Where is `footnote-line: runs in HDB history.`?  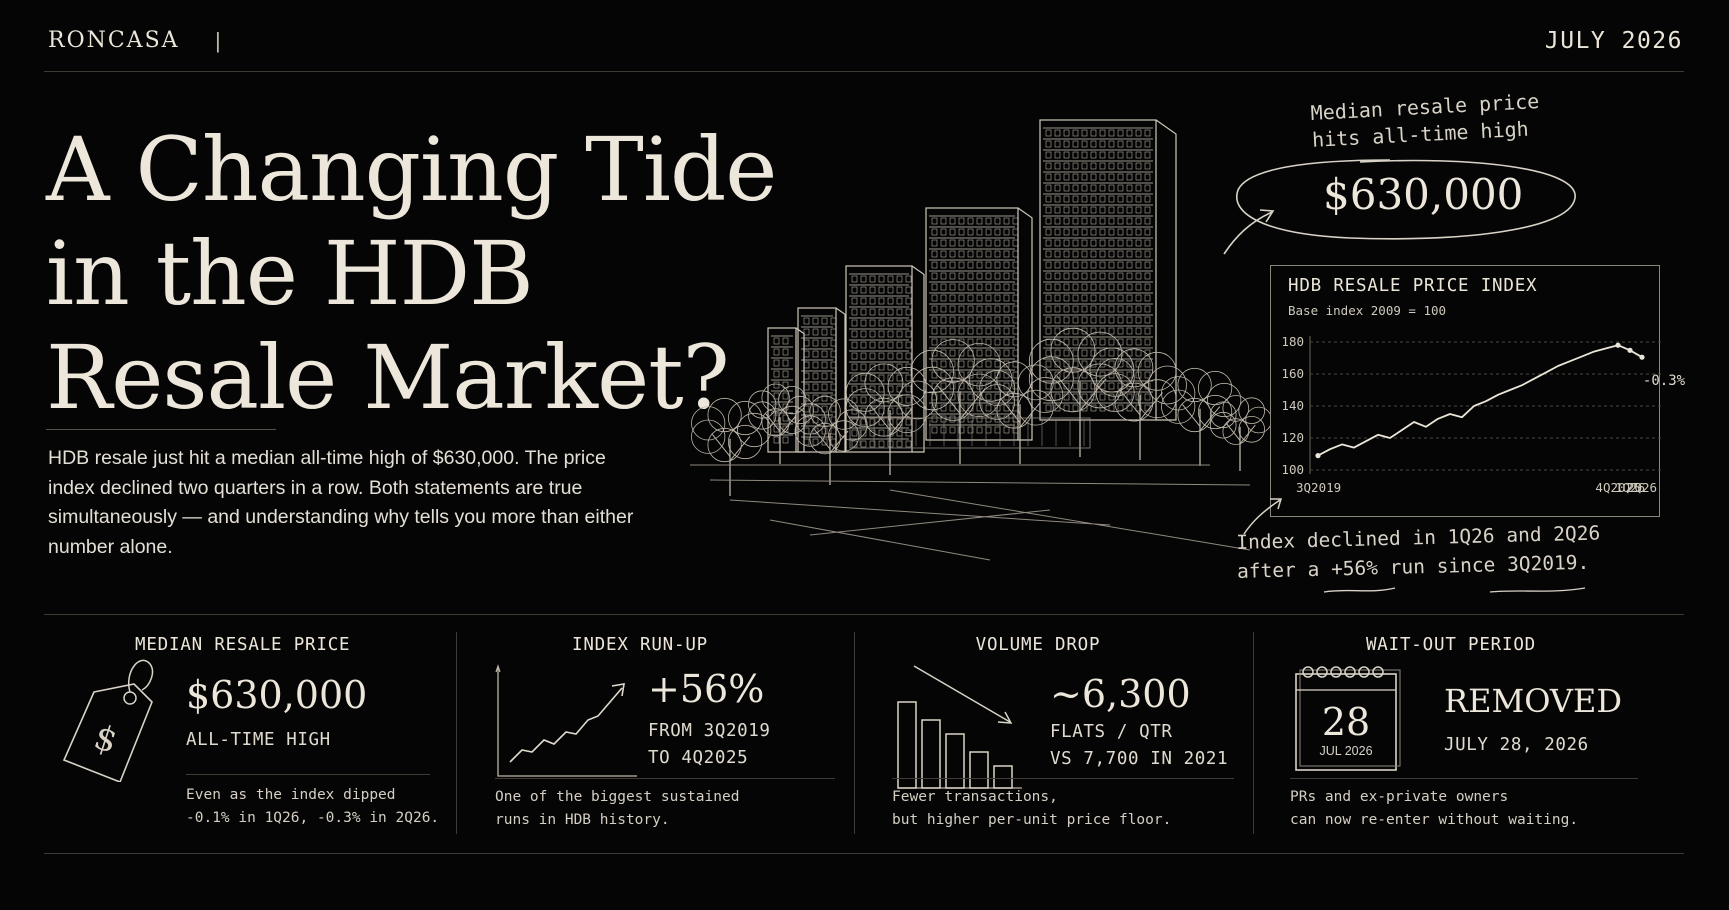
footnote-line: runs in HDB history. is located at coordinates (582, 820).